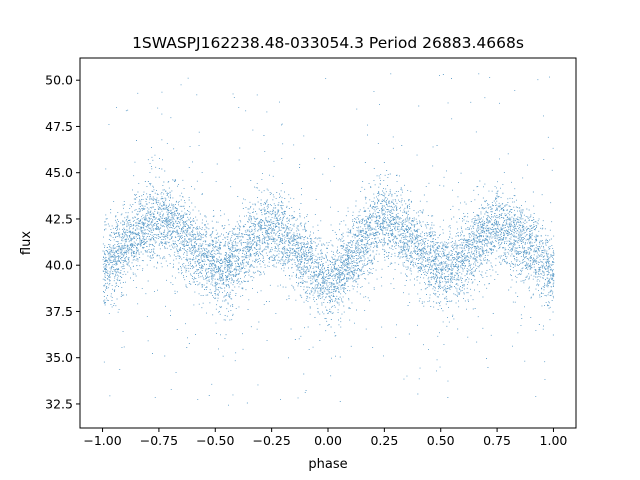 The height and width of the screenshot is (480, 640). Describe the element at coordinates (215, 440) in the screenshot. I see `x-tick-label: −0.50` at that location.